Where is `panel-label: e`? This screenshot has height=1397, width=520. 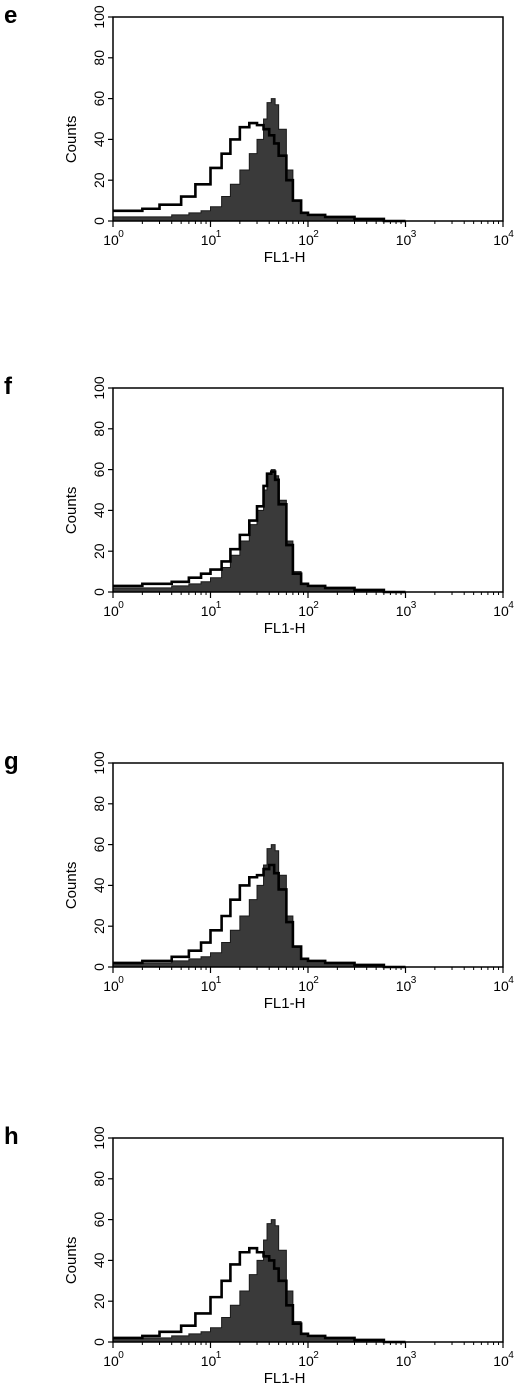
panel-label: e is located at coordinates (10, 15).